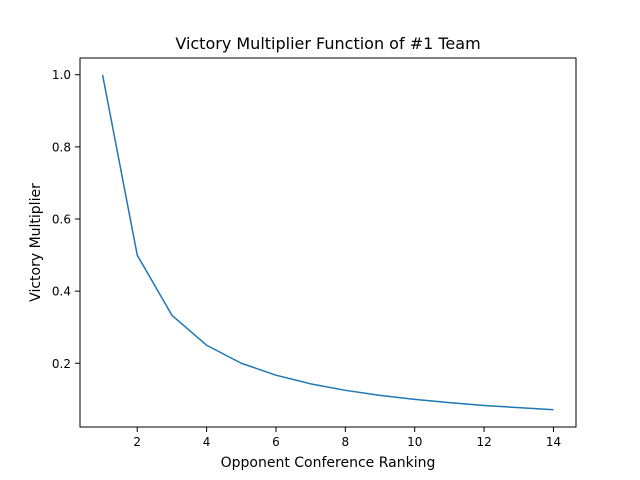 The image size is (640, 480). I want to click on x-tick-label: 8, so click(346, 442).